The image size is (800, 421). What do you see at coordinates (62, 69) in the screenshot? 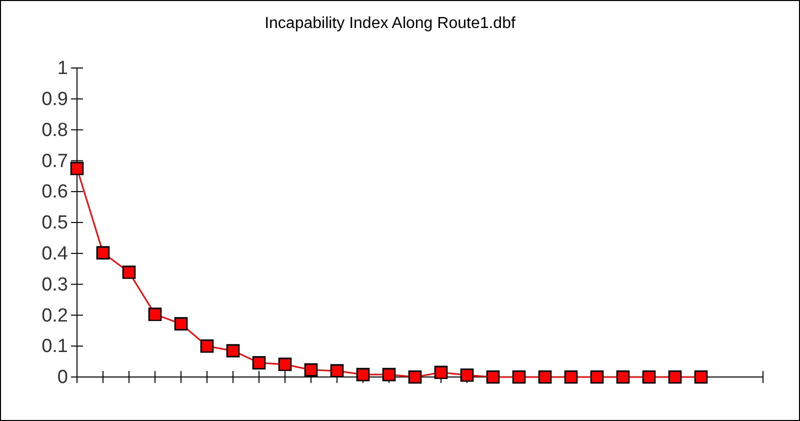
I see `y-tick-label: 1` at bounding box center [62, 69].